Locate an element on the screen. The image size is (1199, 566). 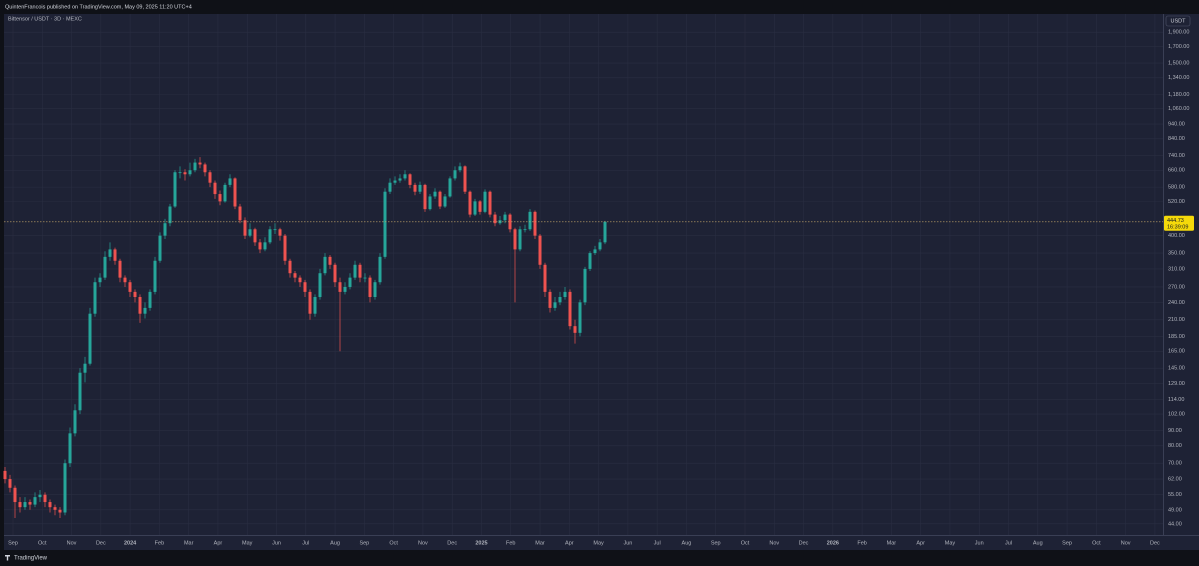
y-tick-label: 660.00 is located at coordinates (1176, 171).